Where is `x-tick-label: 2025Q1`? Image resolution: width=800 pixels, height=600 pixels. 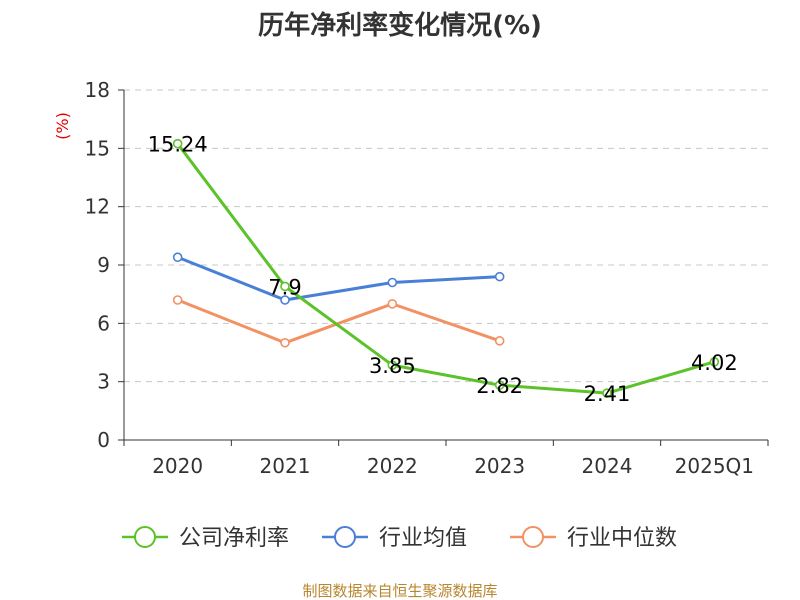 x-tick-label: 2025Q1 is located at coordinates (714, 466).